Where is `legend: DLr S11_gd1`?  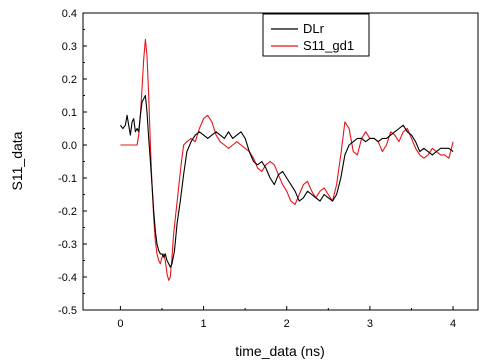 legend: DLr S11_gd1 is located at coordinates (316, 35).